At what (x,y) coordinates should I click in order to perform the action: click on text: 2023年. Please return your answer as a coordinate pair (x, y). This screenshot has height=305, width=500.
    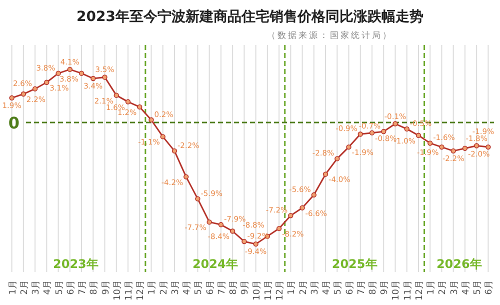
    Looking at the image, I should click on (75, 264).